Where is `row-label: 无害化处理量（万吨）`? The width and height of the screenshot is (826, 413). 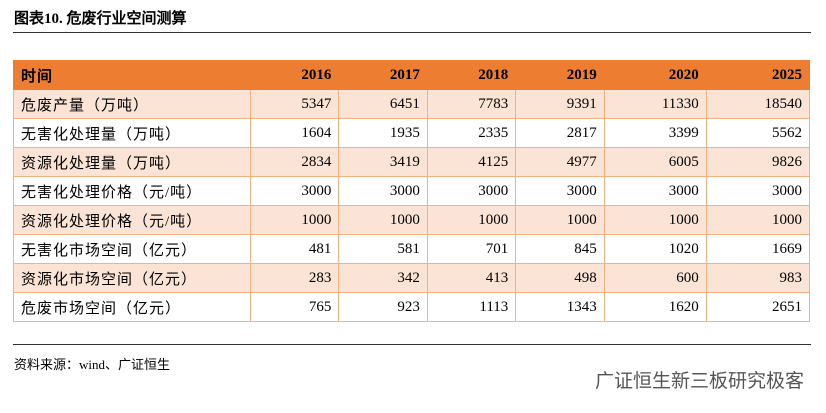 row-label: 无害化处理量（万吨） is located at coordinates (132, 133).